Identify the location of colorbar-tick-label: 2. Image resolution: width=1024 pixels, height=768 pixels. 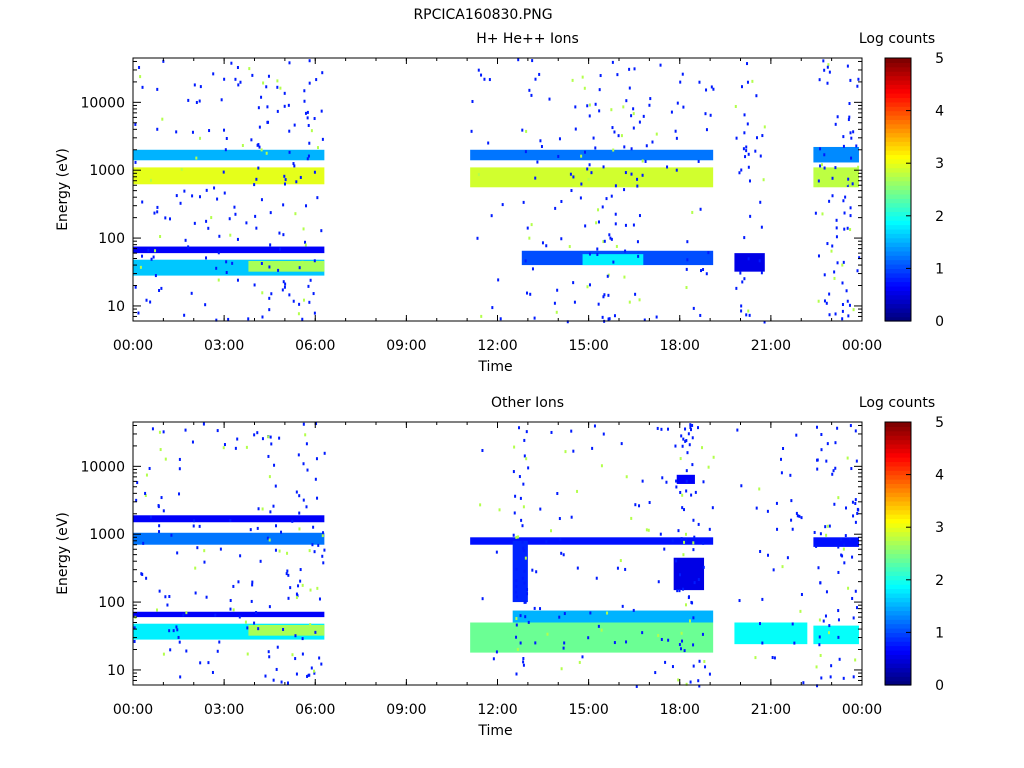
(939, 581).